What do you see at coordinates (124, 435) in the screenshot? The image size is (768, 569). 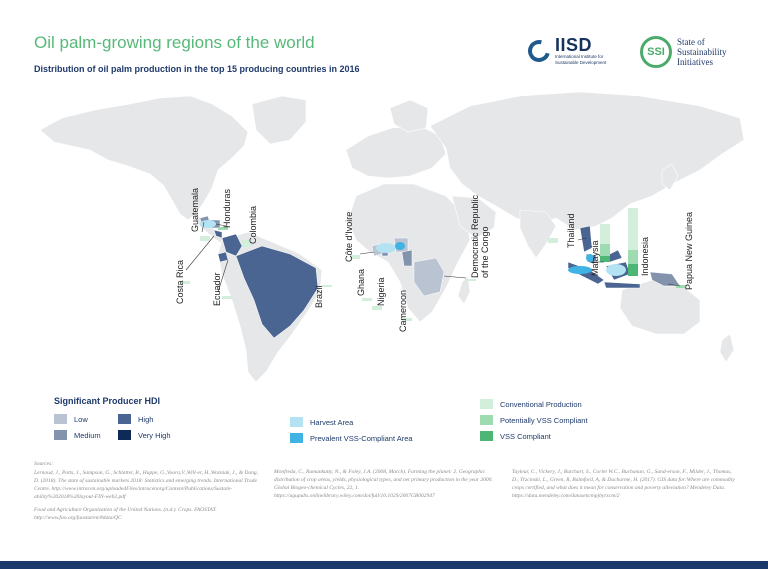 I see `legend-swatch-very-high` at bounding box center [124, 435].